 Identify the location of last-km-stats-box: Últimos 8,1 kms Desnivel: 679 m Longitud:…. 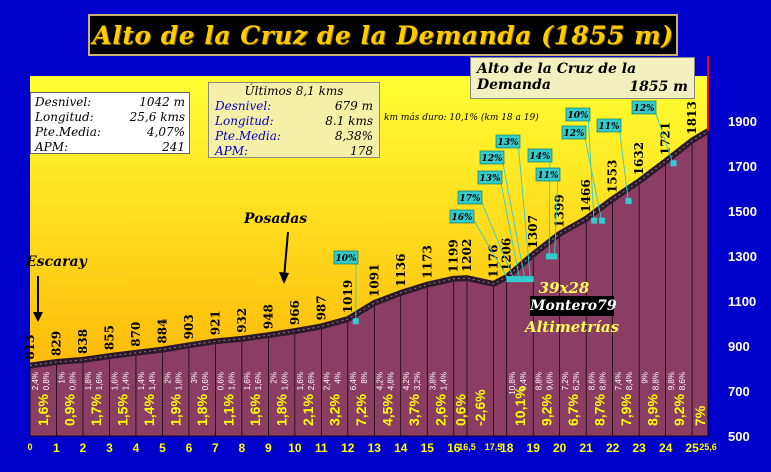
(294, 120).